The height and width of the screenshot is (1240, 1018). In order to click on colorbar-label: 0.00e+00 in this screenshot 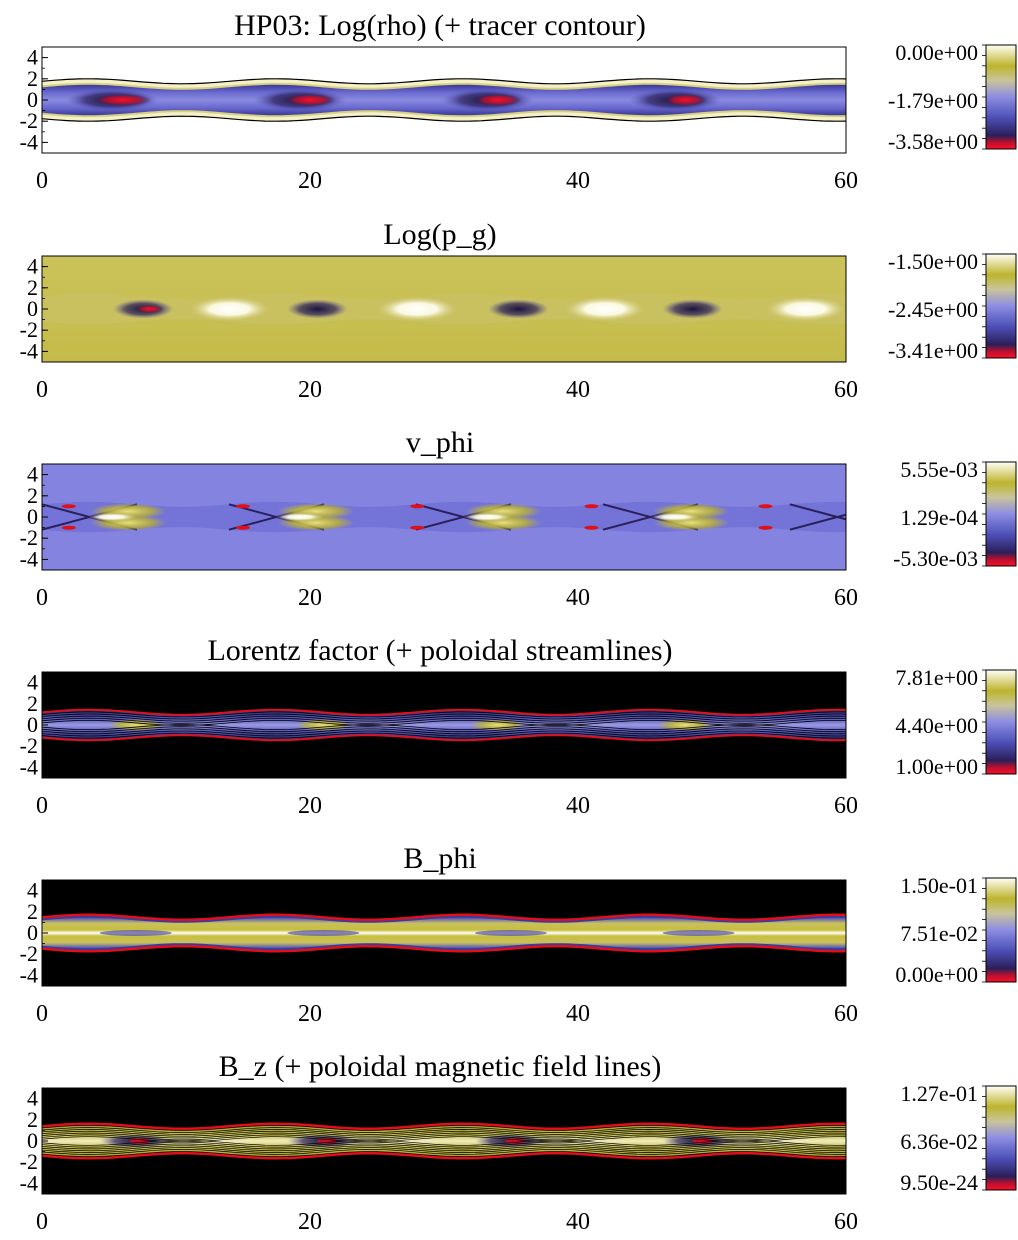, I will do `click(936, 974)`.